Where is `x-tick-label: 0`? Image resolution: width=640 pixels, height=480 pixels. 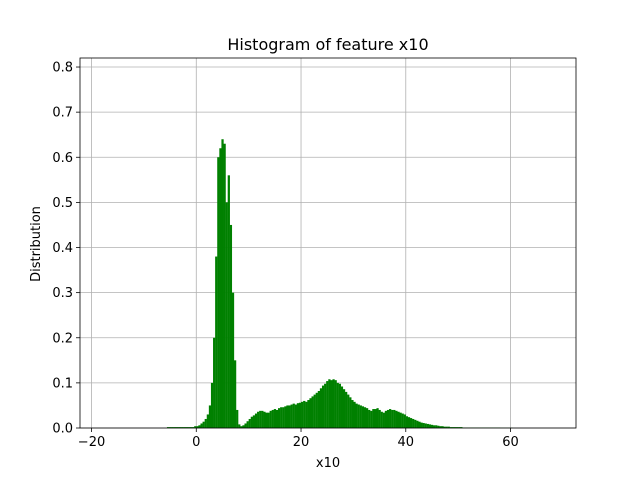 x-tick-label: 0 is located at coordinates (196, 442).